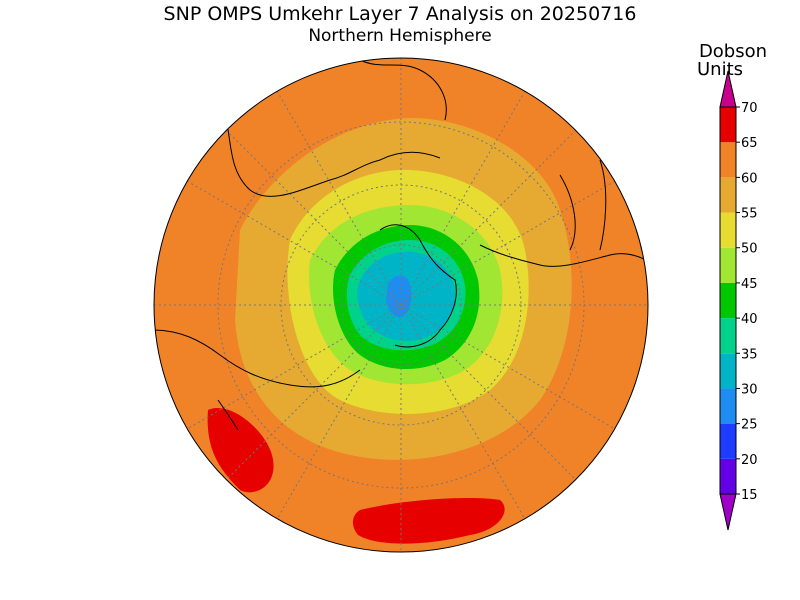 Image resolution: width=800 pixels, height=600 pixels. What do you see at coordinates (749, 389) in the screenshot?
I see `colorbar-tick-label: 30` at bounding box center [749, 389].